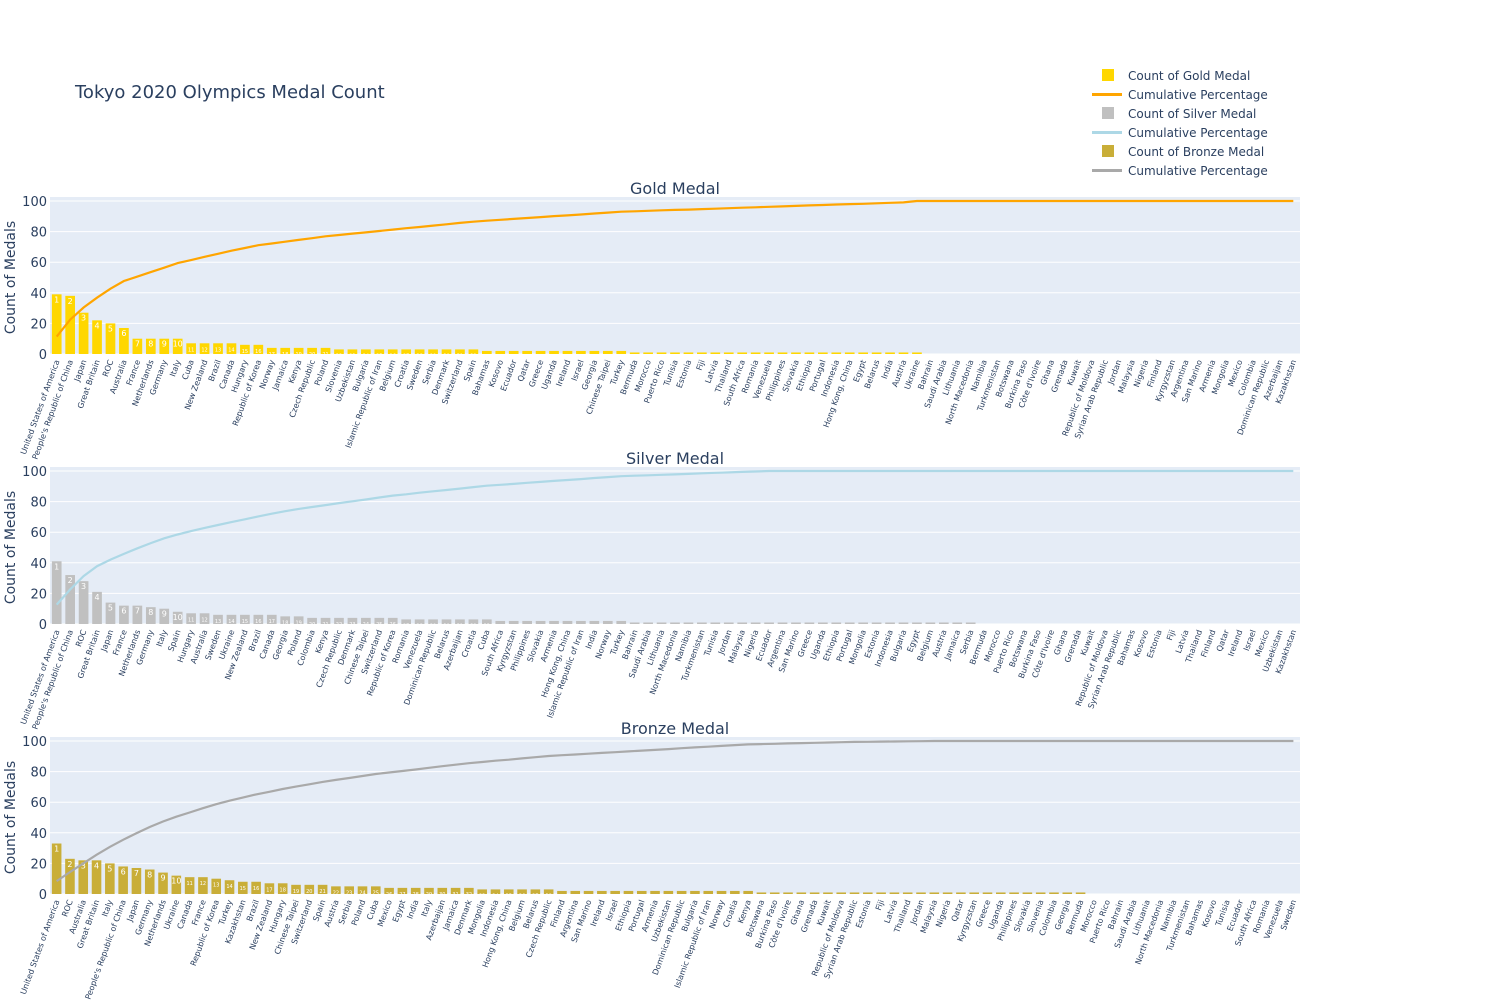 The height and width of the screenshot is (1000, 1500). What do you see at coordinates (312, 625) in the screenshot?
I see `bar-rank-label: 20` at bounding box center [312, 625].